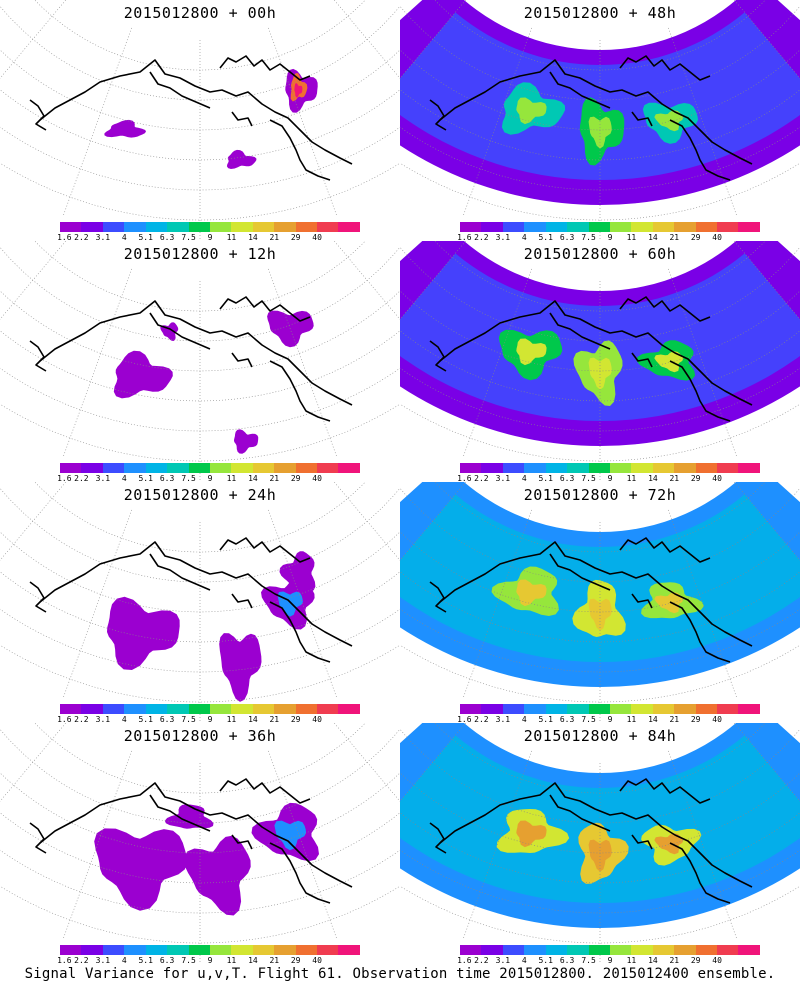 This screenshot has width=800, height=1000. Describe the element at coordinates (200, 495) in the screenshot. I see `panel-title: 2015012800 + 24h` at that location.